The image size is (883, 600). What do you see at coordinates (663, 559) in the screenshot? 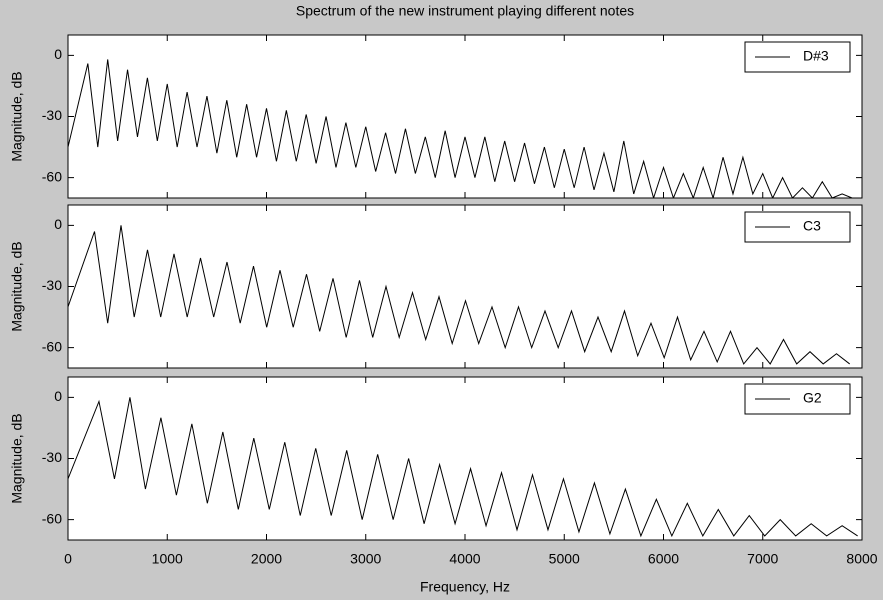
I see `x-tick-label: 6000` at bounding box center [663, 559].